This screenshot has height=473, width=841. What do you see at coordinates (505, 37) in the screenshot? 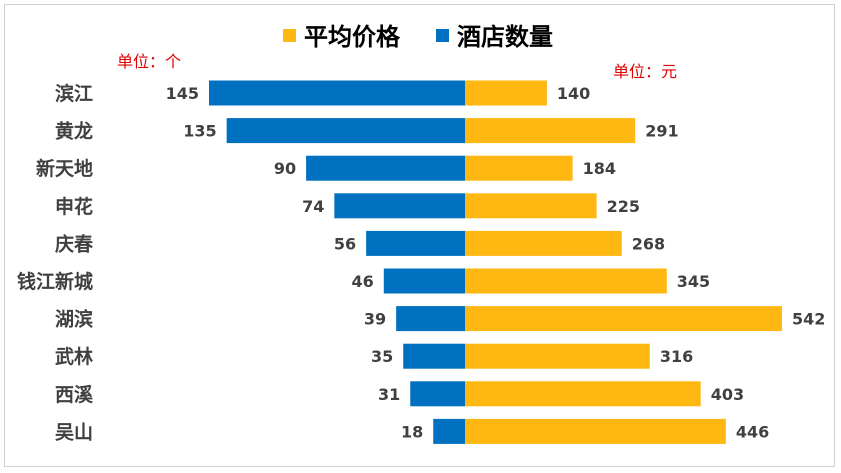
I see `legend-label-count: 酒店数量` at bounding box center [505, 37].